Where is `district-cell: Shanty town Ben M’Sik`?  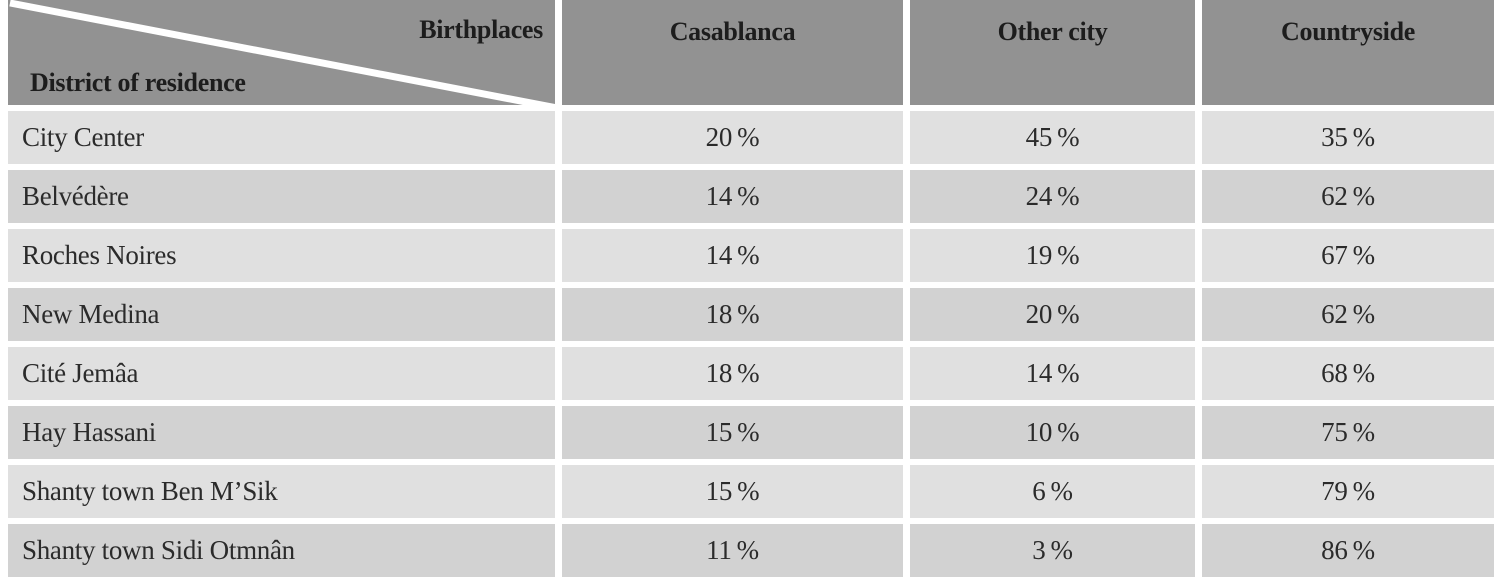
district-cell: Shanty town Ben M’Sik is located at coordinates (281, 491).